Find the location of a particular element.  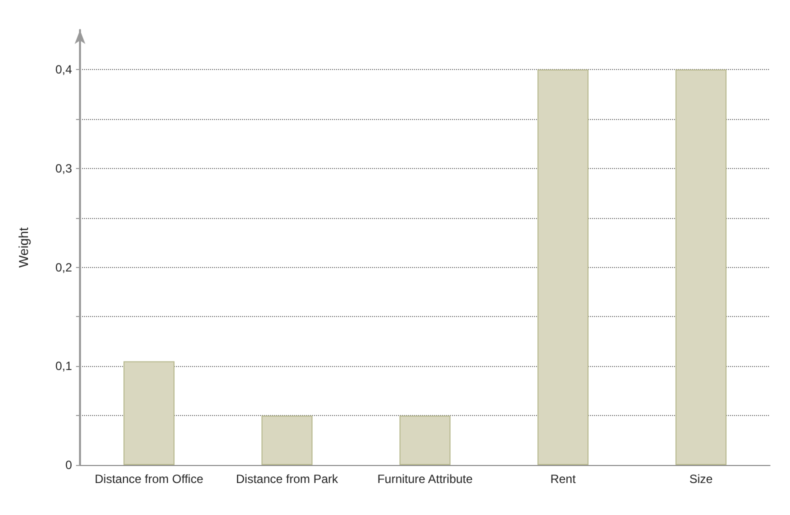

y-tick-label: 0,1 is located at coordinates (63, 366).